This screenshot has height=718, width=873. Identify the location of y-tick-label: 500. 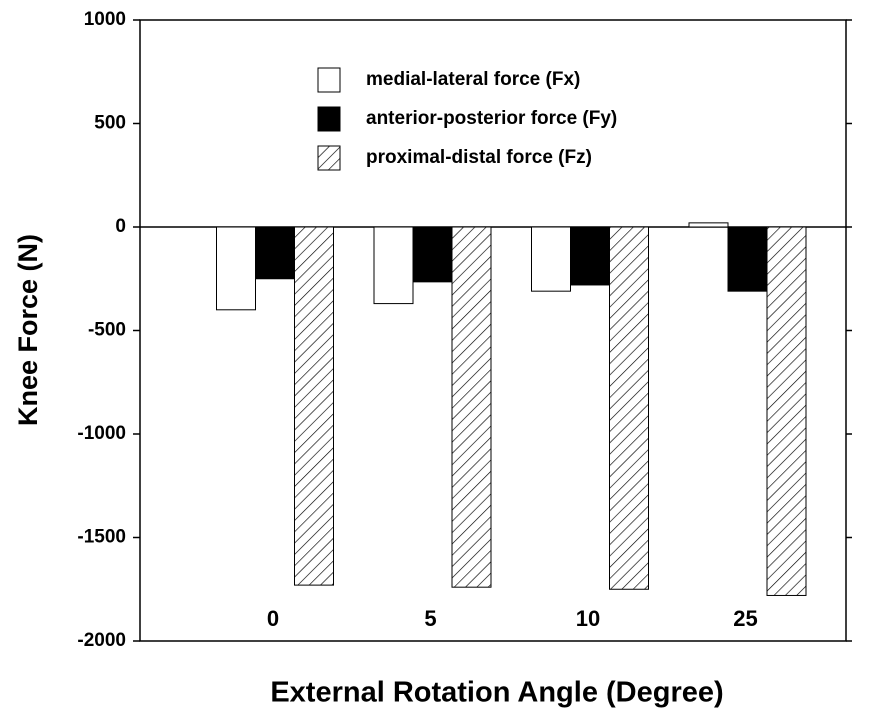
(110, 123).